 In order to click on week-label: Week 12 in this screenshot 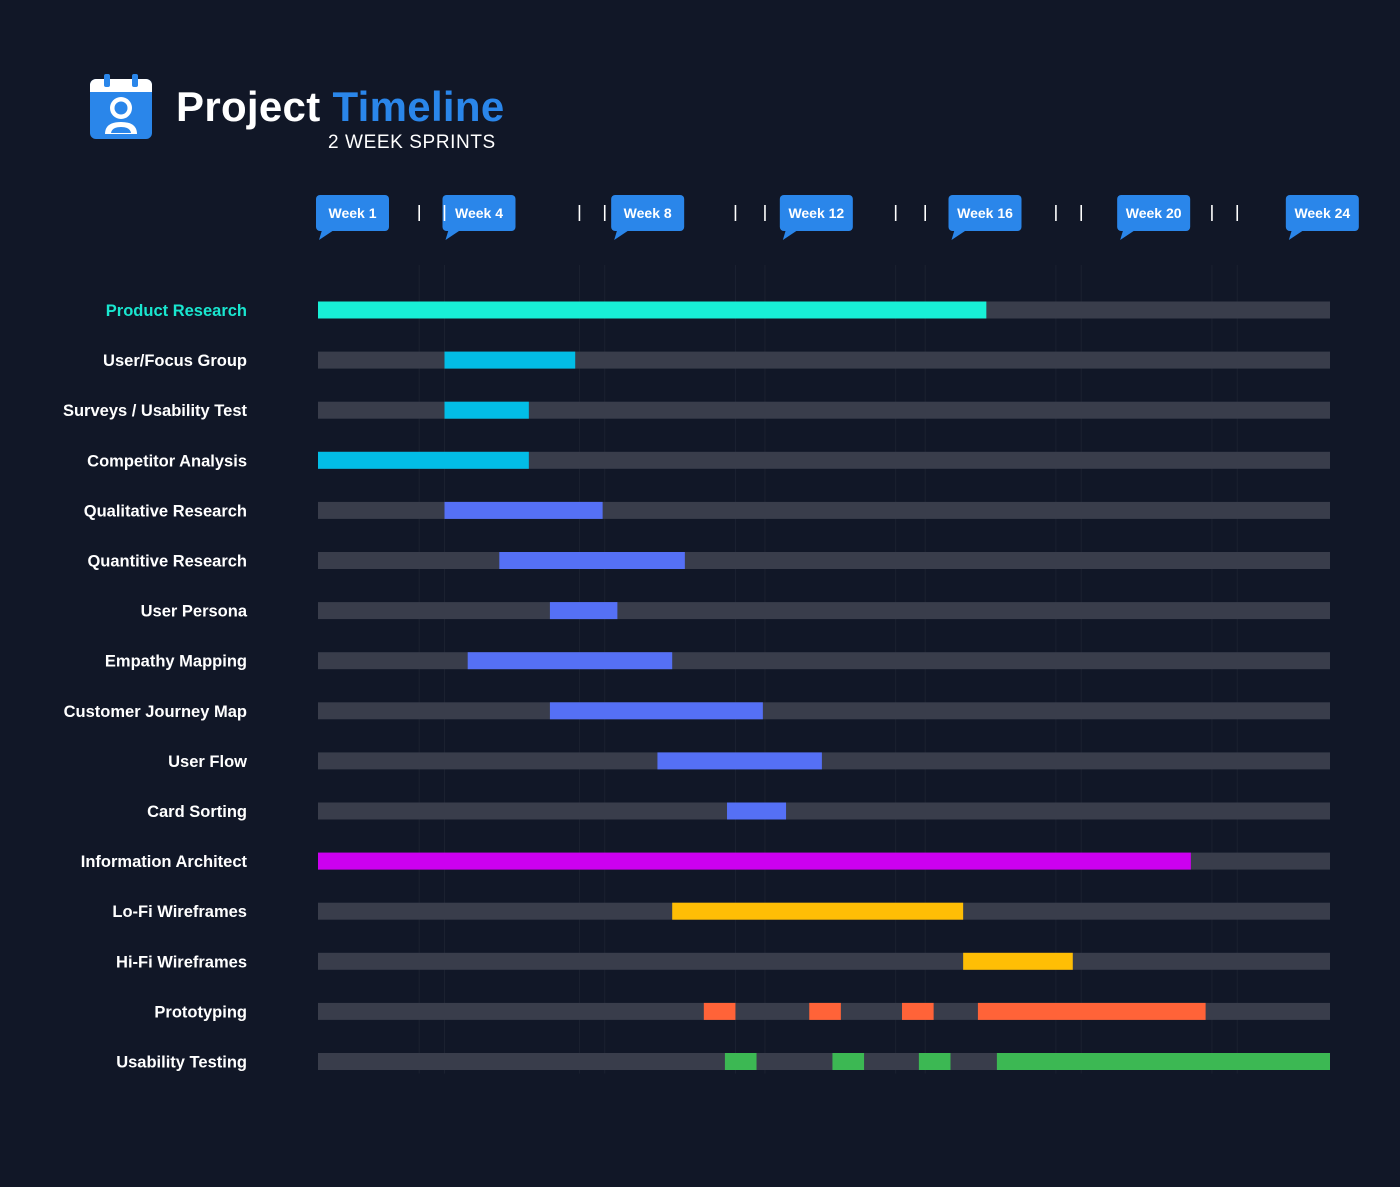, I will do `click(816, 213)`.